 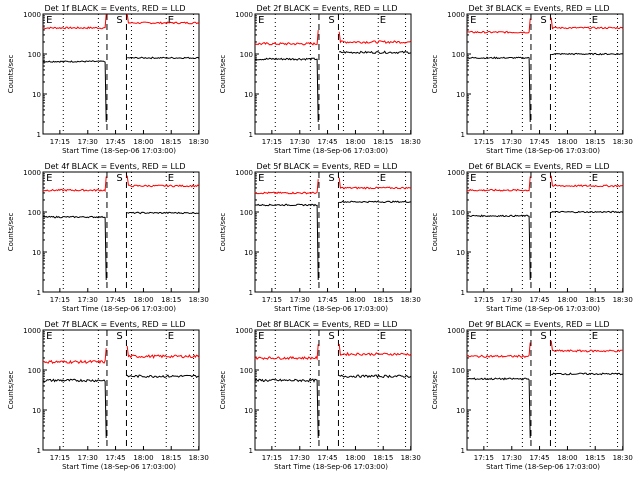 What do you see at coordinates (114, 166) in the screenshot?
I see `panel-title: Det 4f BLACK = Events, RED = LLD` at bounding box center [114, 166].